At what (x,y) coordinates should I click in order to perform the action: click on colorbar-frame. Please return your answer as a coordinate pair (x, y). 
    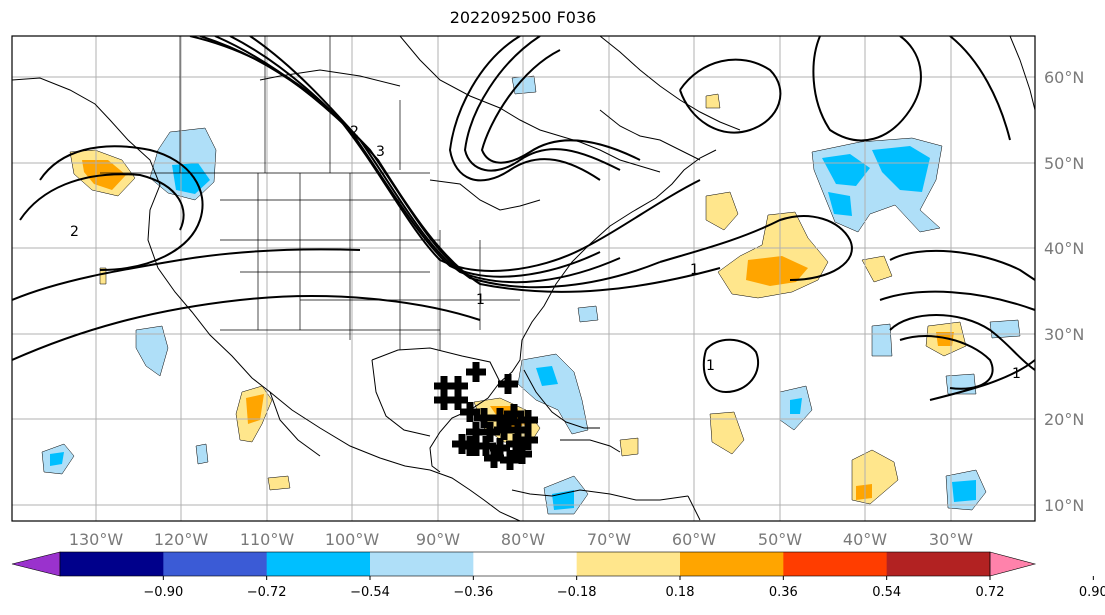
    Looking at the image, I should click on (525, 564).